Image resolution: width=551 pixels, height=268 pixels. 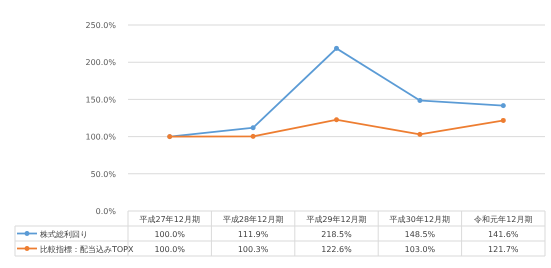 I want to click on x-tick-label: 令和元年12月期, so click(x=503, y=219).